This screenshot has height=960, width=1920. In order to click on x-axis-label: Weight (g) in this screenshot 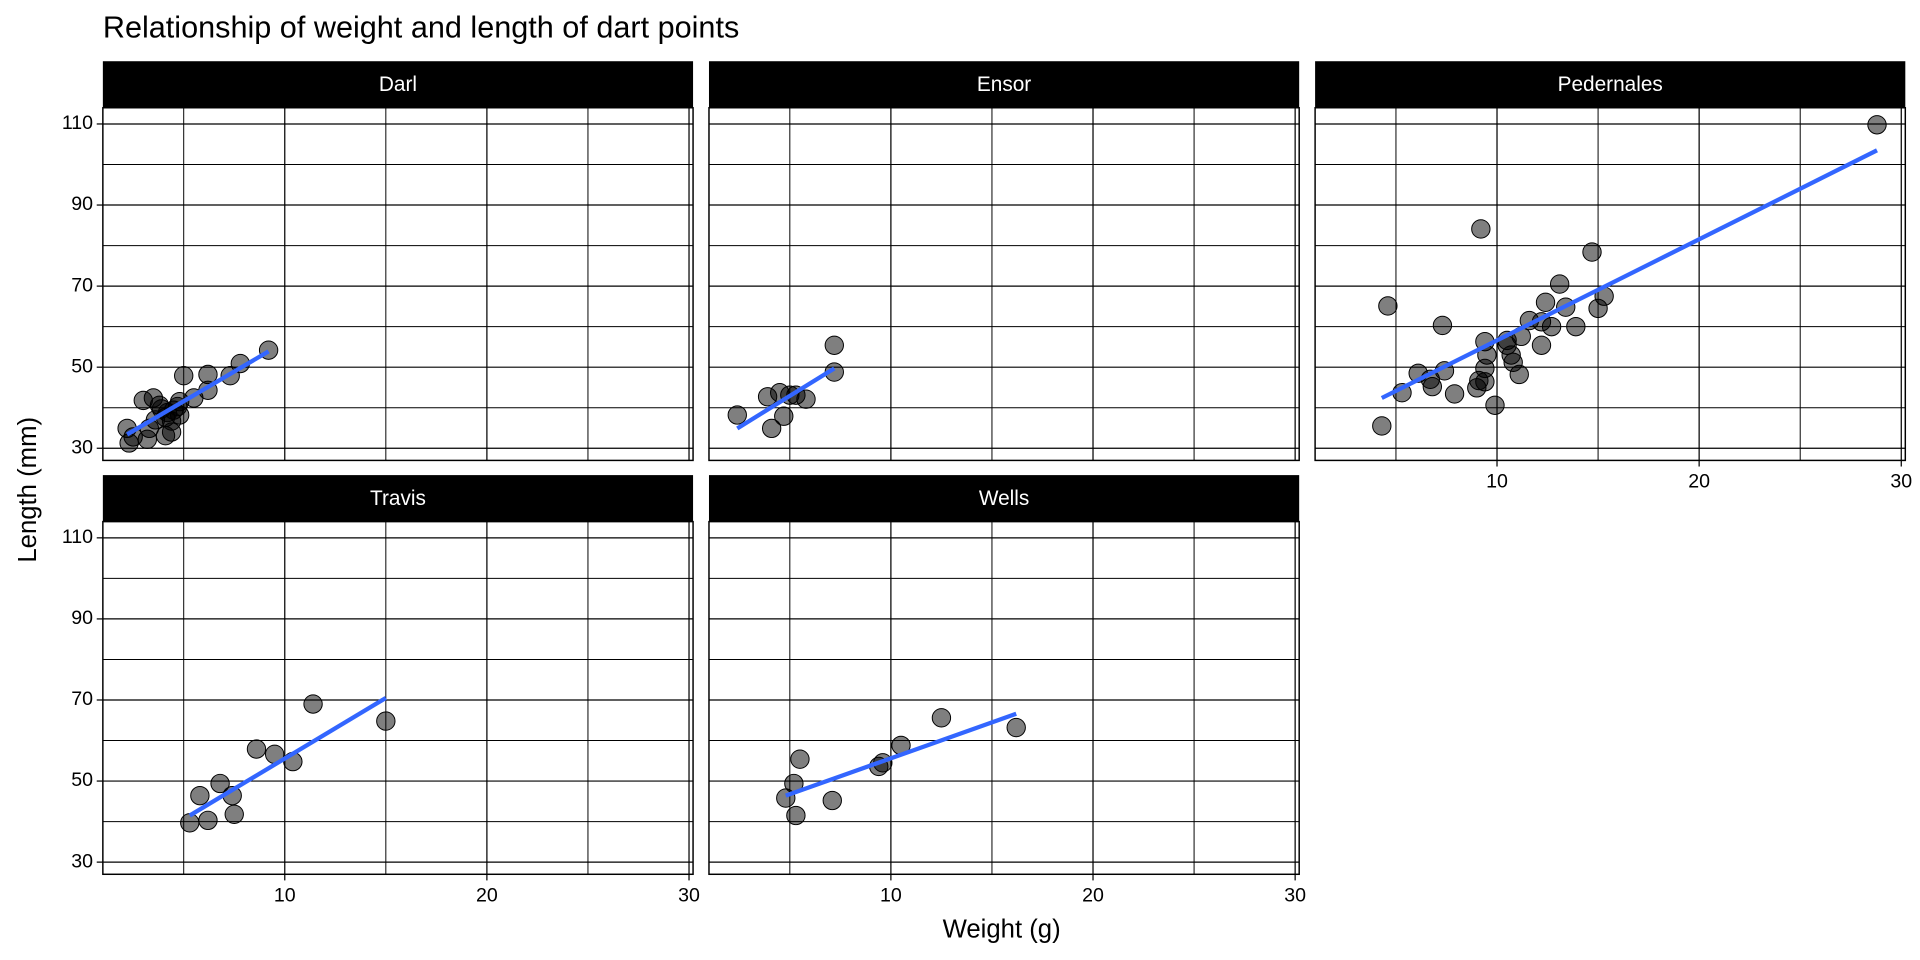, I will do `click(1002, 929)`.